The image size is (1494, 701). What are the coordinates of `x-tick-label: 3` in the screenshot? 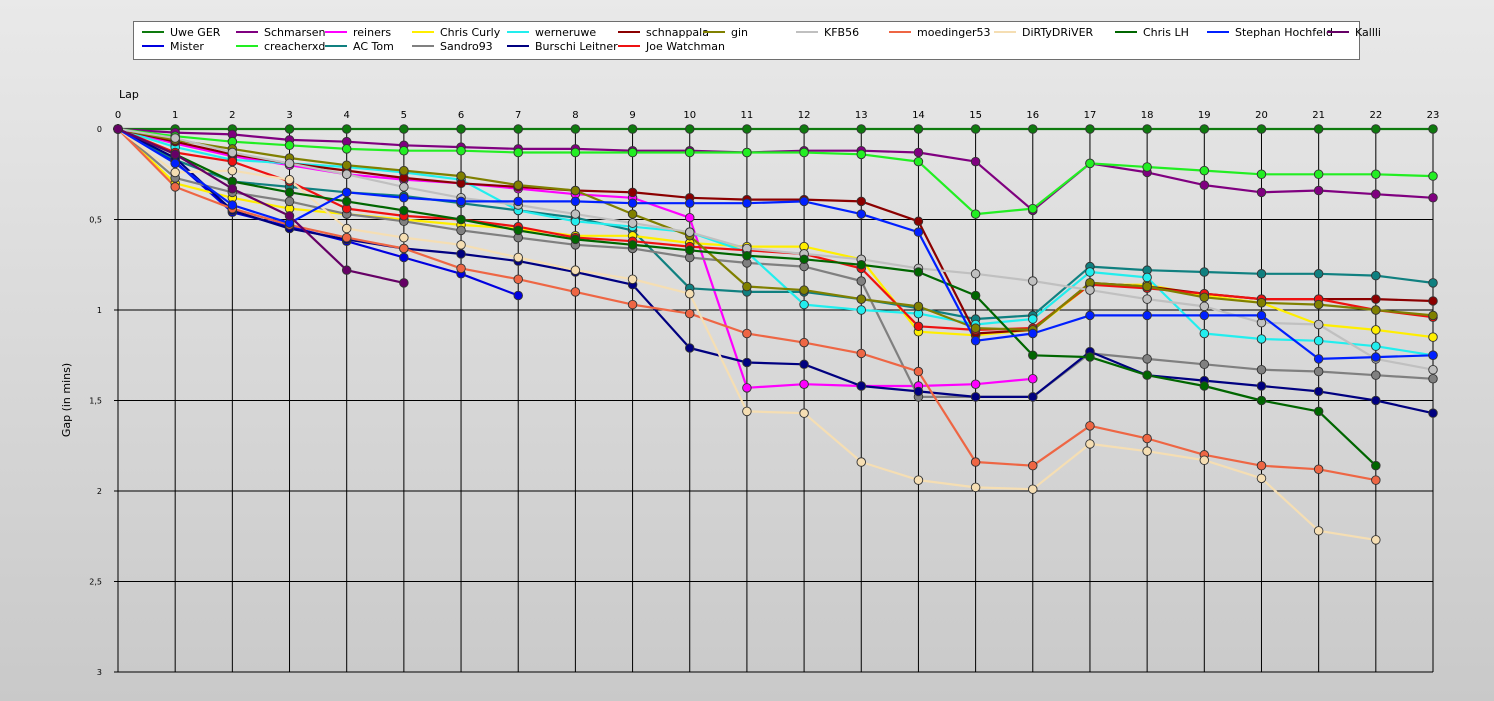 It's located at (289, 115).